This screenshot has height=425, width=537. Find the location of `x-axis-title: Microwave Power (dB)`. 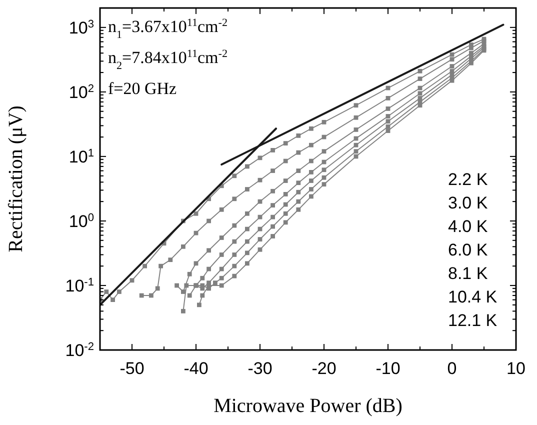

x-axis-title: Microwave Power (dB) is located at coordinates (308, 406).